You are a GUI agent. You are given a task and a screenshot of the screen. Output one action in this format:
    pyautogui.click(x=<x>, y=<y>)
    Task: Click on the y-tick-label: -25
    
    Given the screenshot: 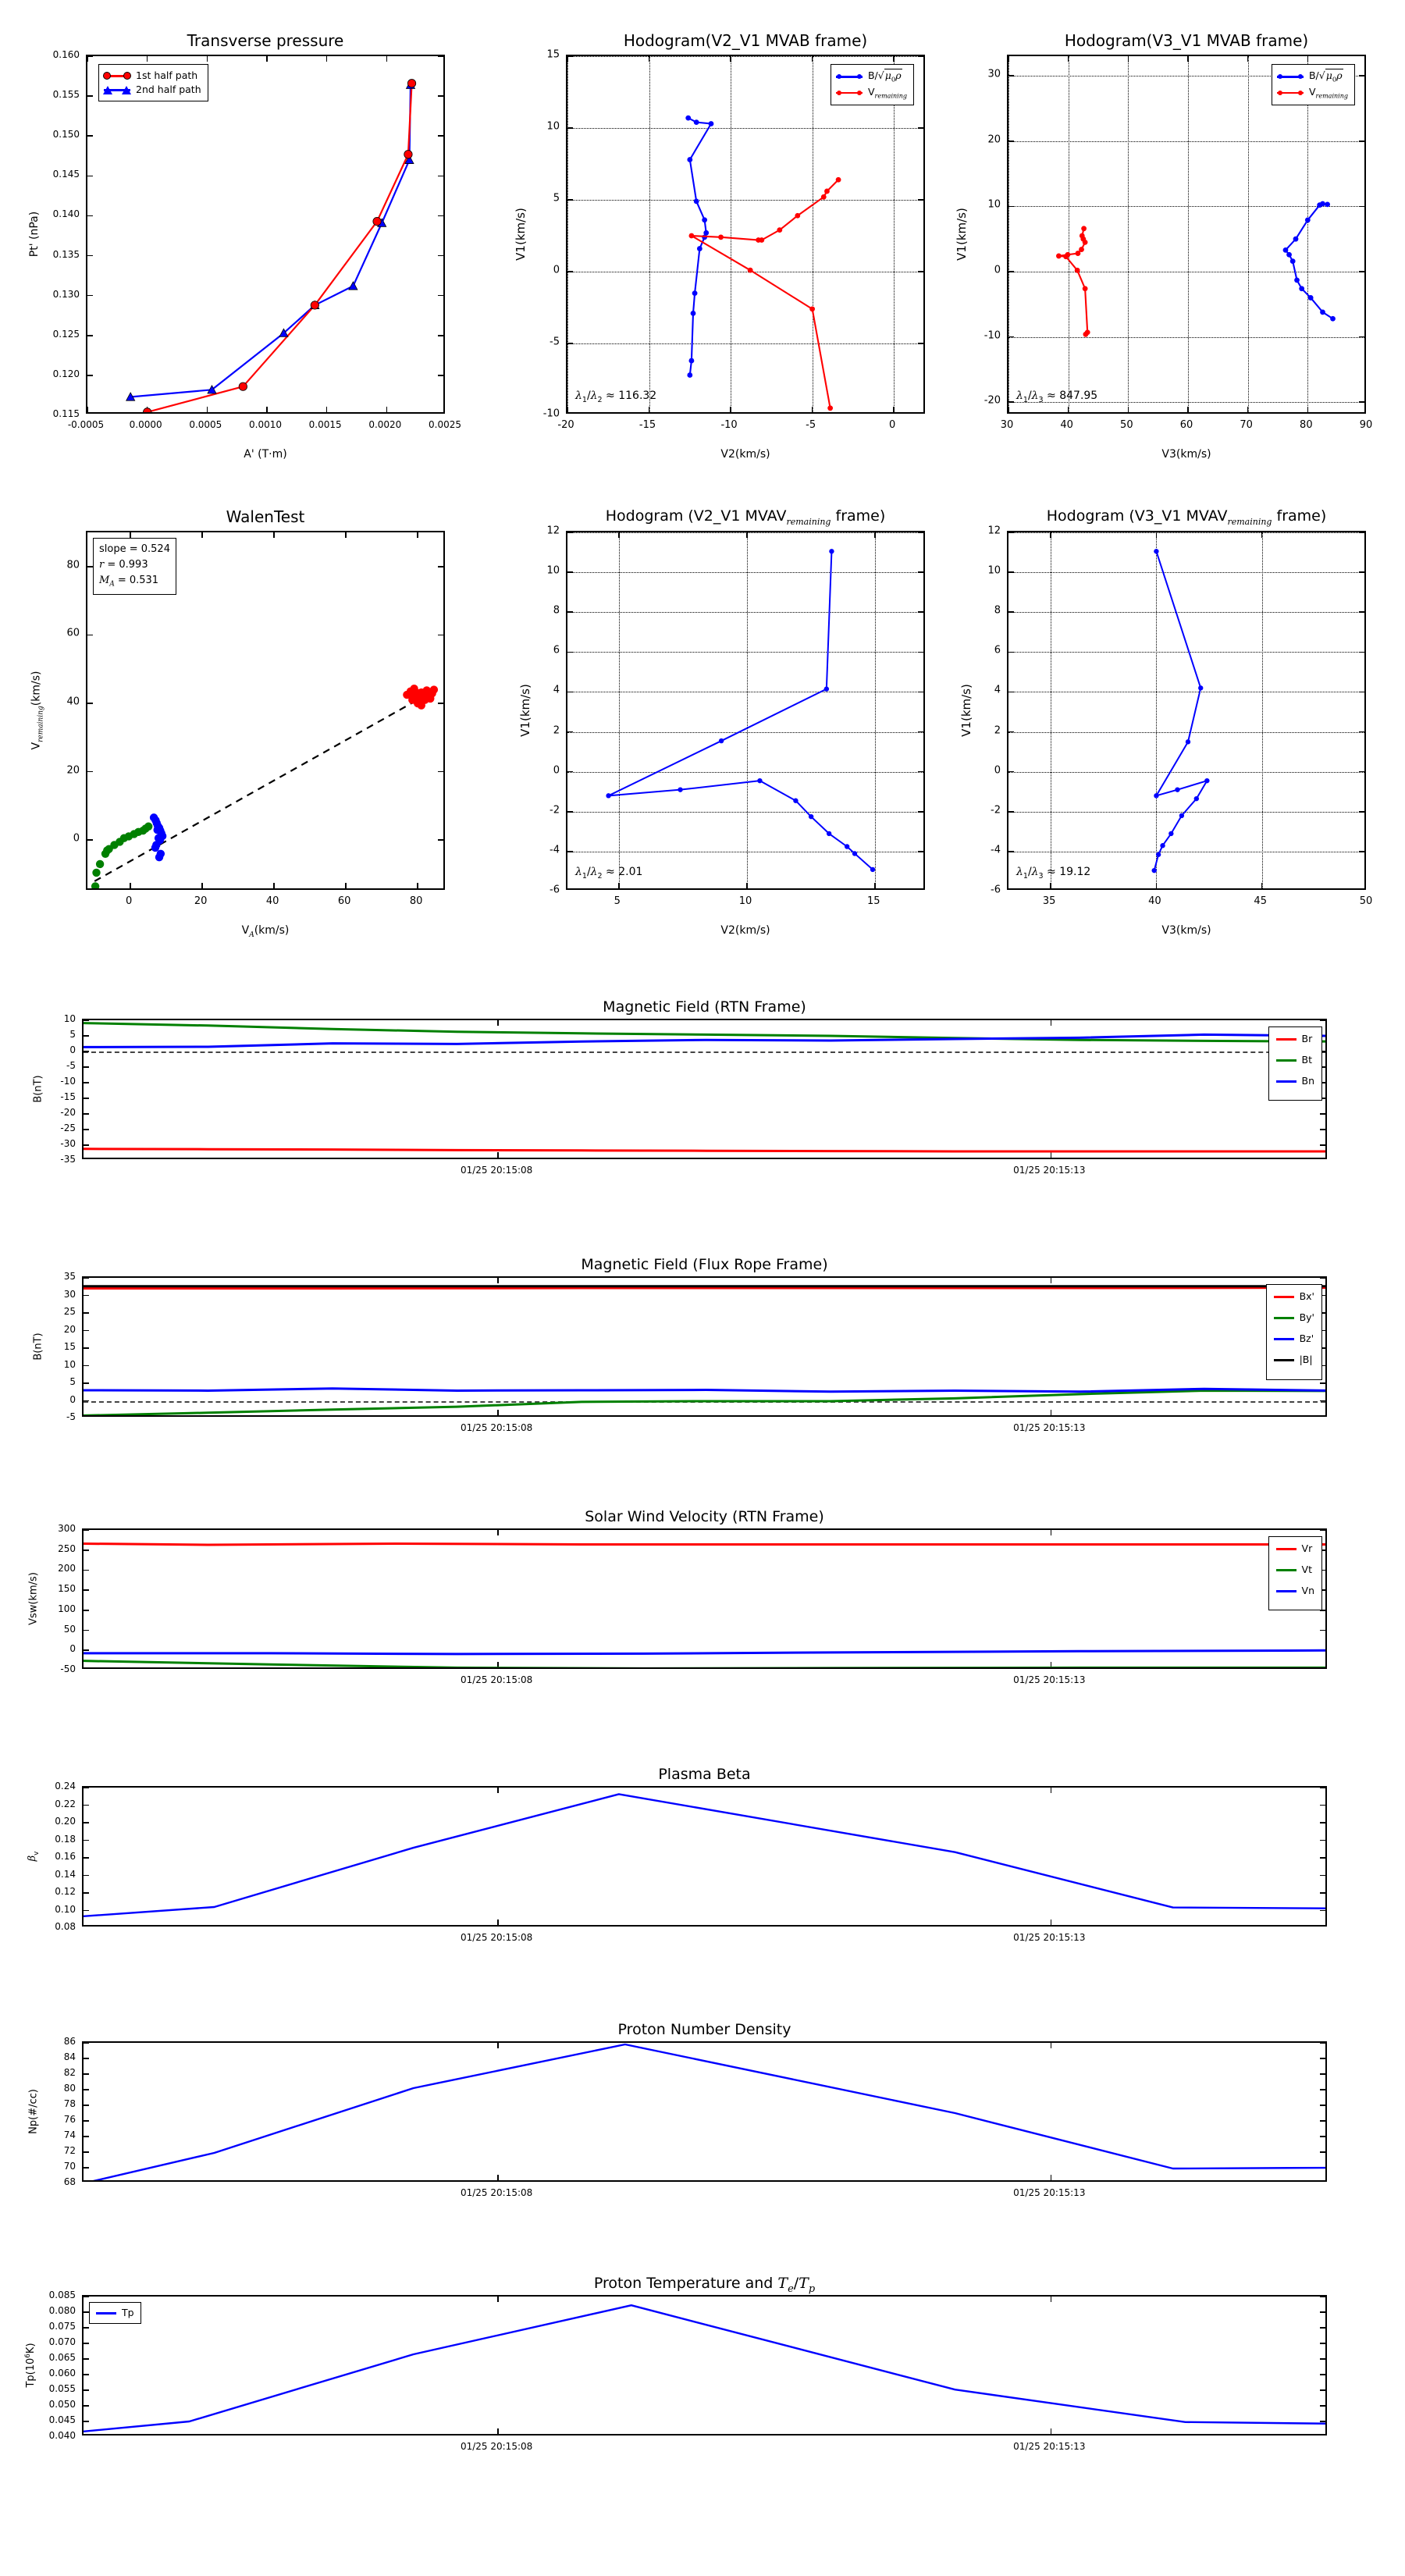 What is the action you would take?
    pyautogui.click(x=68, y=1128)
    